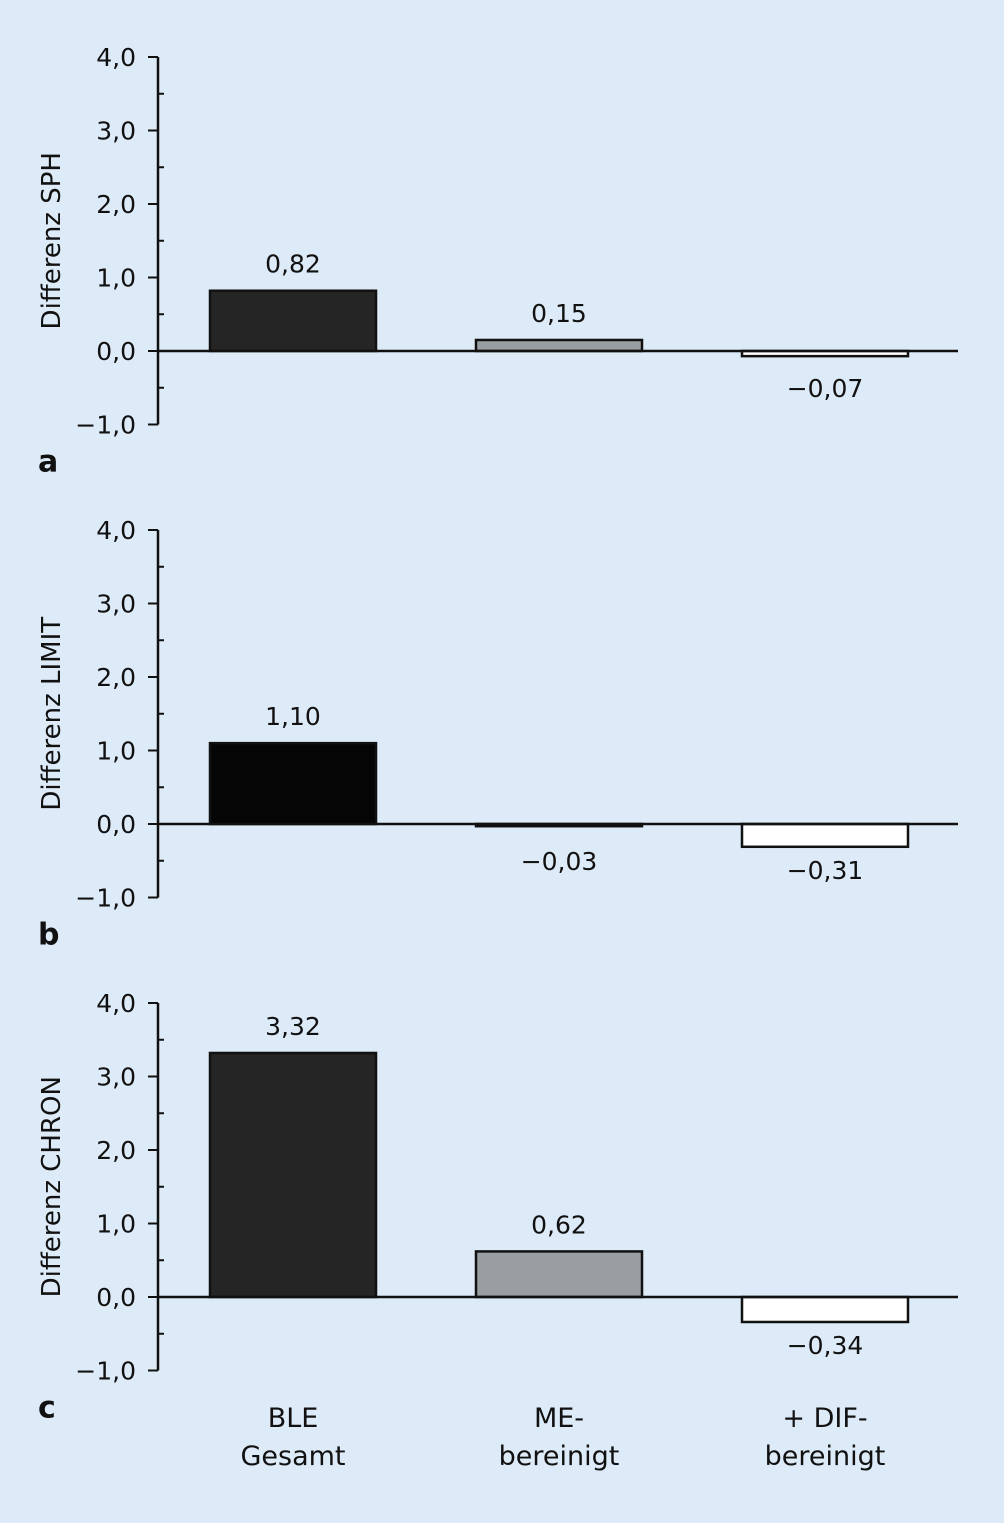 The height and width of the screenshot is (1523, 1004). I want to click on bar-value-label: −0,34, so click(825, 1345).